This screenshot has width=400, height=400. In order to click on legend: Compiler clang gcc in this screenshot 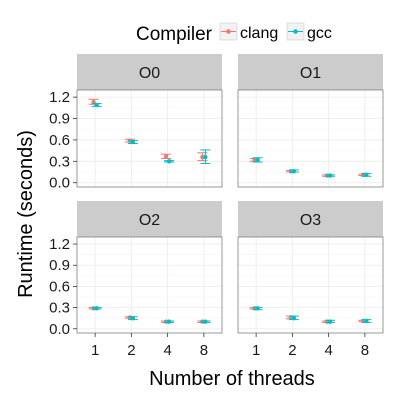, I will do `click(234, 34)`.